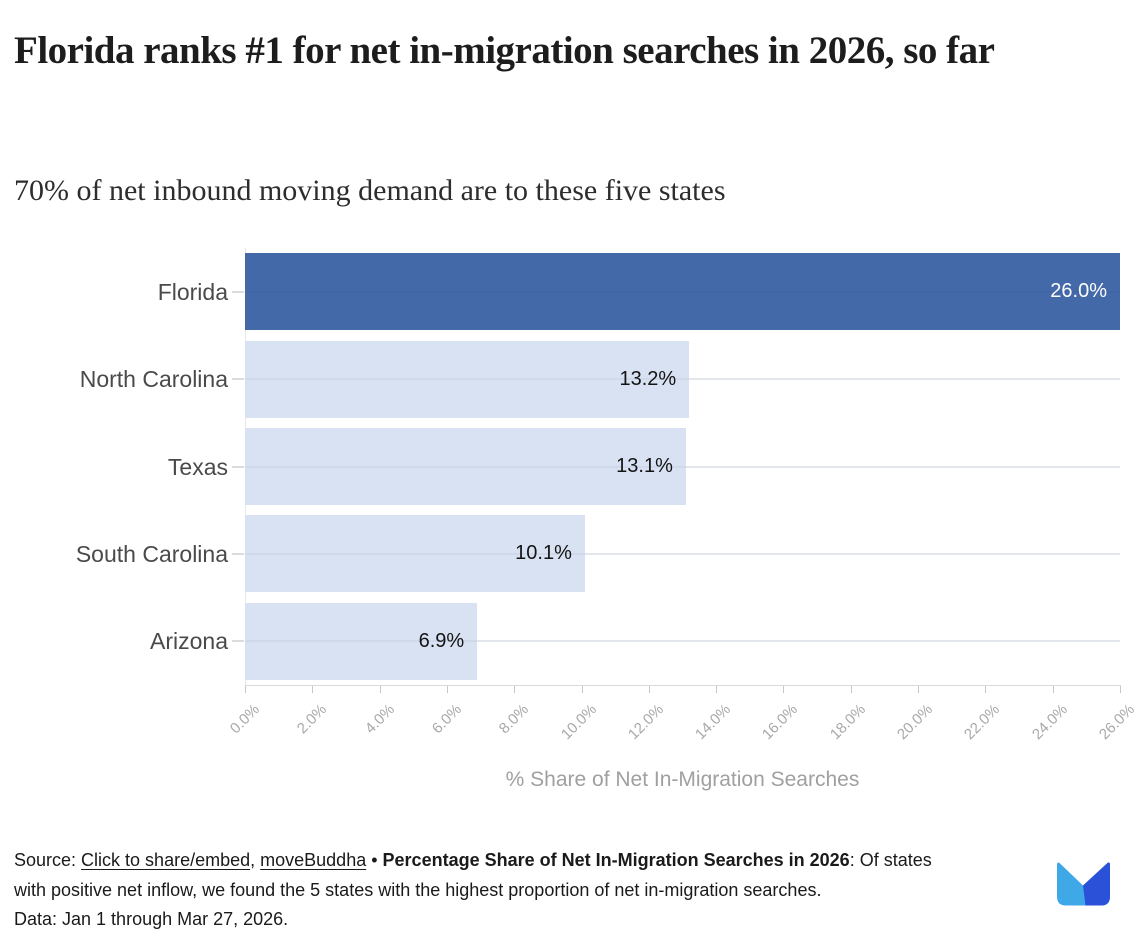 The height and width of the screenshot is (951, 1140). I want to click on footer-comma: ,, so click(255, 860).